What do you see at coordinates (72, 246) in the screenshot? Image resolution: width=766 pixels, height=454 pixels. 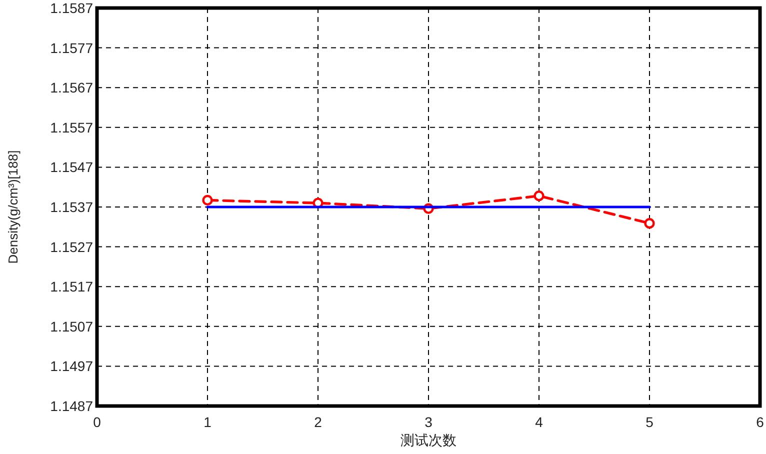 I see `y-tick-label: 1.1527` at bounding box center [72, 246].